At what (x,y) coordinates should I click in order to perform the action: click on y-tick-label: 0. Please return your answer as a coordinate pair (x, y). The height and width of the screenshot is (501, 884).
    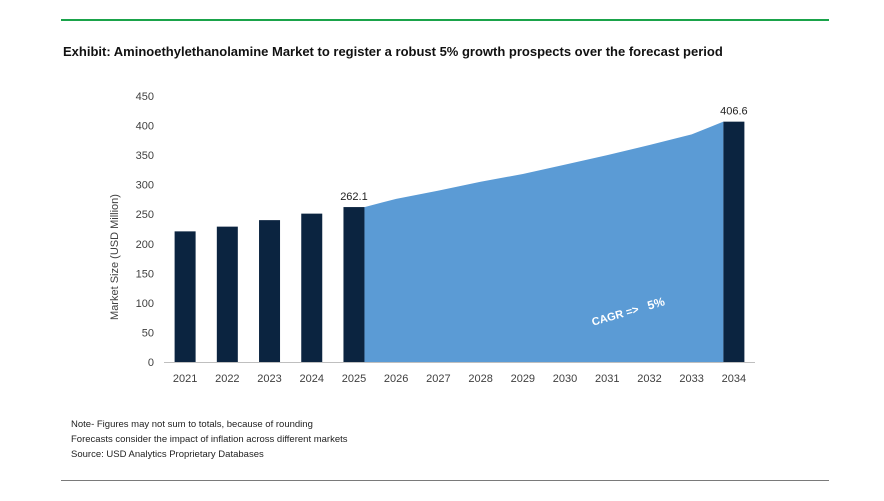
    Looking at the image, I should click on (151, 363).